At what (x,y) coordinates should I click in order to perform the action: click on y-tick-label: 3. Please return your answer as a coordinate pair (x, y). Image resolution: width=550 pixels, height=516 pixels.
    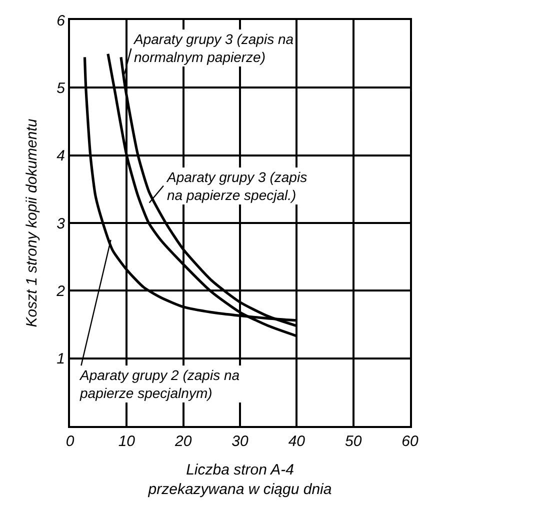
    Looking at the image, I should click on (61, 223).